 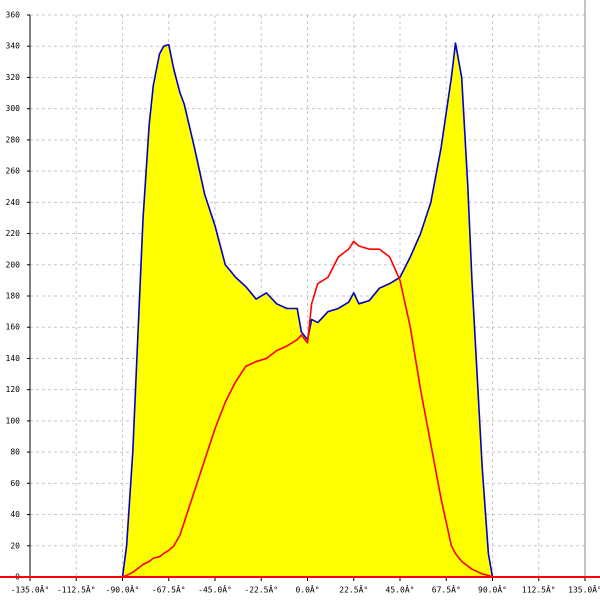 I want to click on y-tick-label: 20, so click(x=15, y=545).